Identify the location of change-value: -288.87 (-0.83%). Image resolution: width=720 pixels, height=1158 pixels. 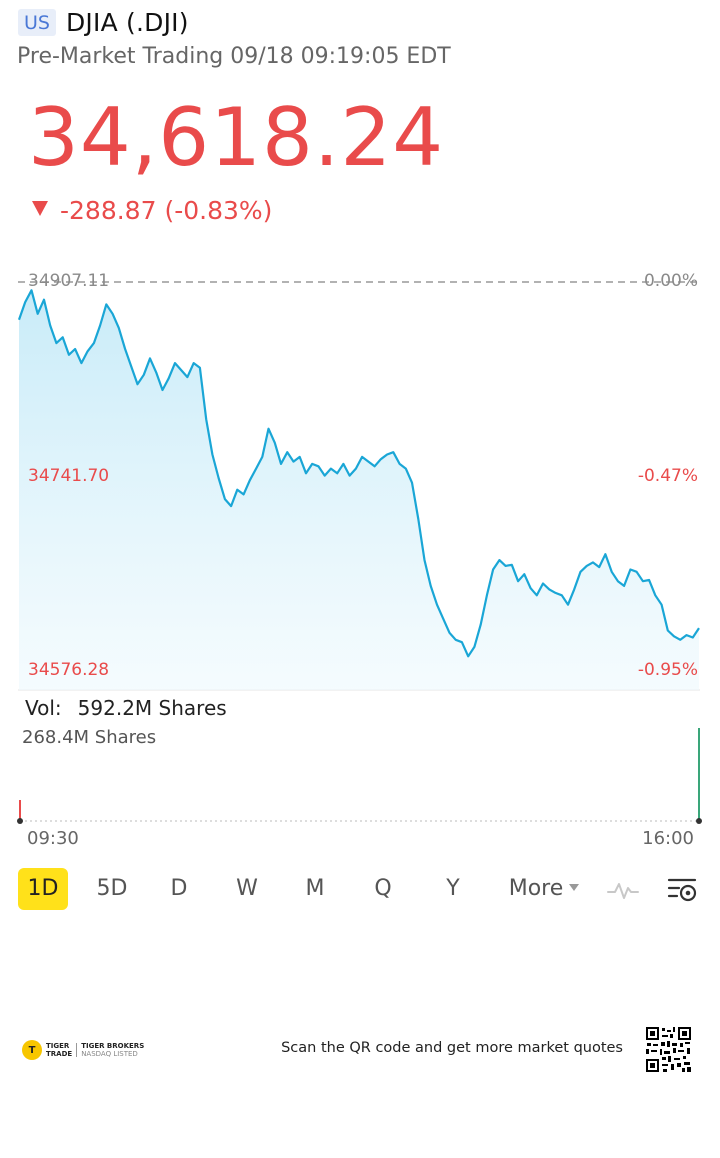
(166, 210).